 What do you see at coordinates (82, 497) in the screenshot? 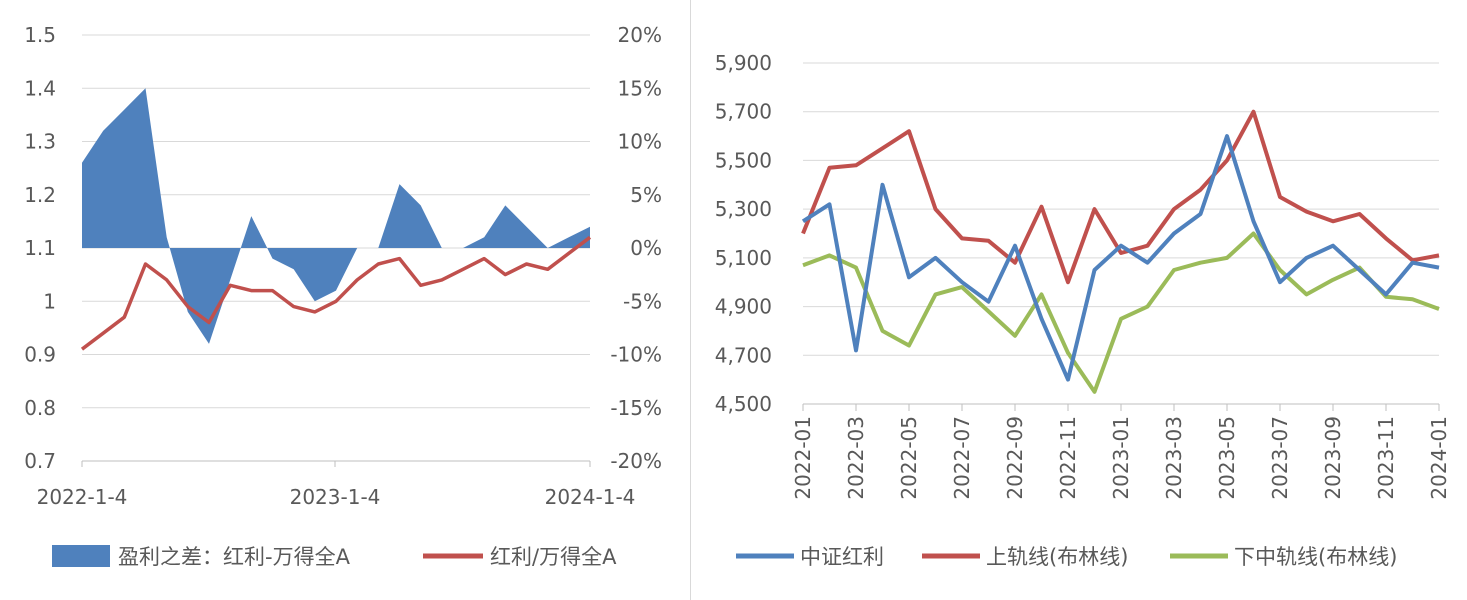
I see `x-tick-label: 2022-1-4` at bounding box center [82, 497].